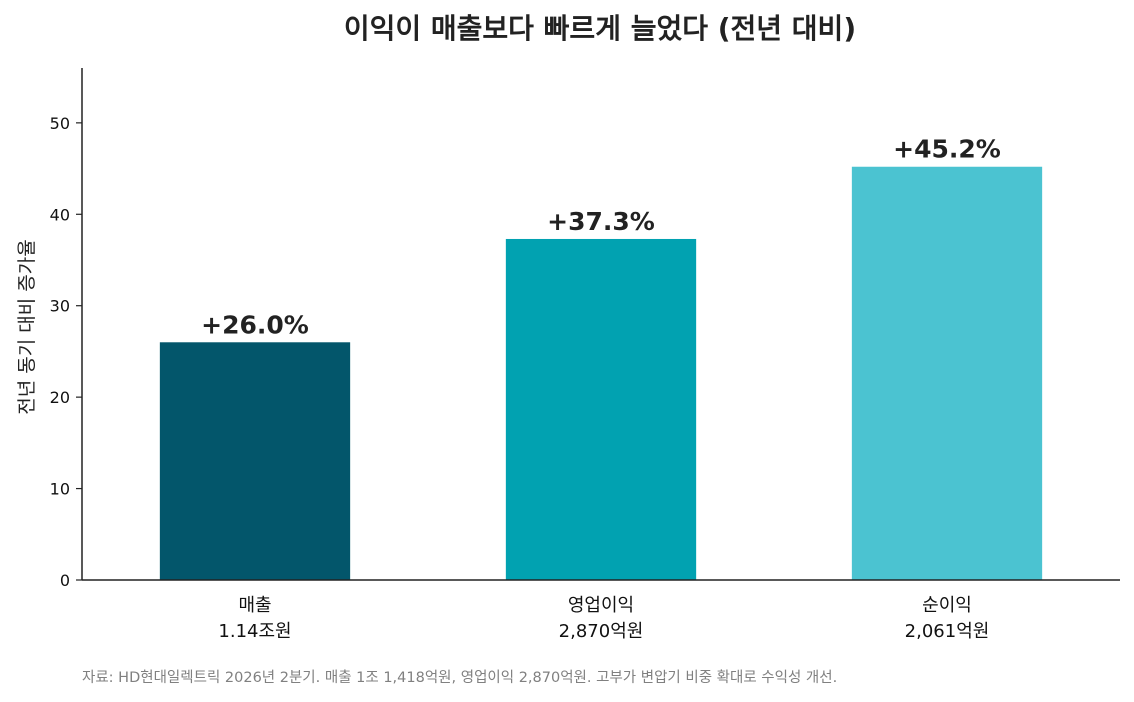 The height and width of the screenshot is (702, 1134). I want to click on y-tick-label: 20, so click(60, 397).